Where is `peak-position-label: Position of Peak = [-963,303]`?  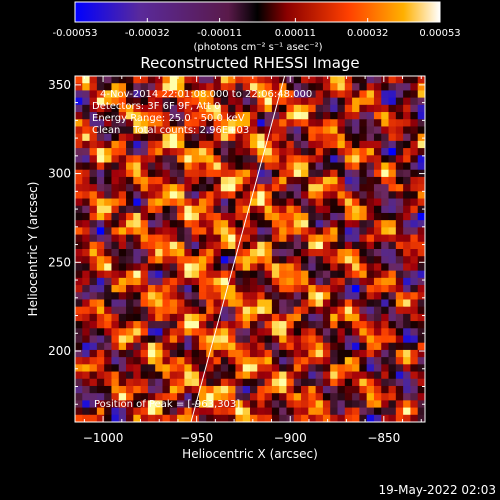 peak-position-label: Position of Peak = [-963,303] is located at coordinates (167, 404).